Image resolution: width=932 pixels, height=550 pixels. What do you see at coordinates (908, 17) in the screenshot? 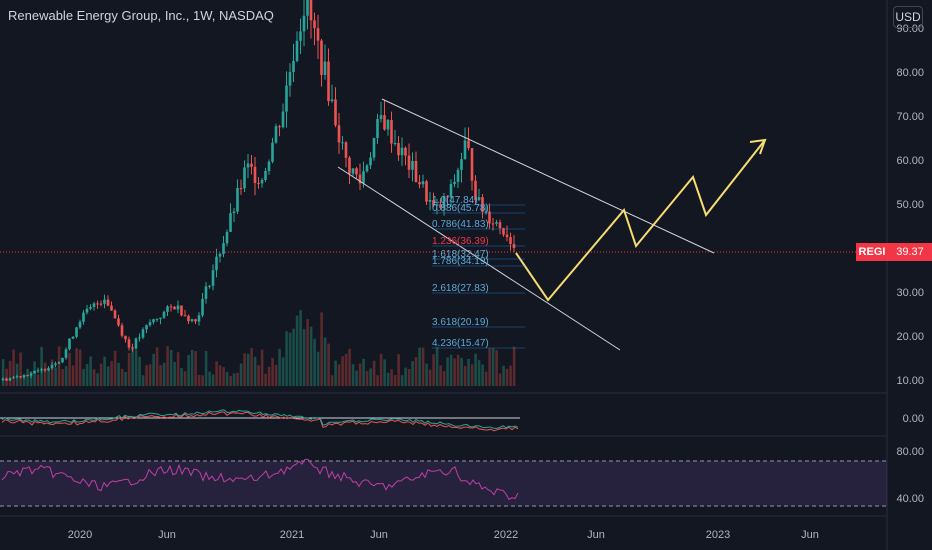
I see `currency-button: USD` at bounding box center [908, 17].